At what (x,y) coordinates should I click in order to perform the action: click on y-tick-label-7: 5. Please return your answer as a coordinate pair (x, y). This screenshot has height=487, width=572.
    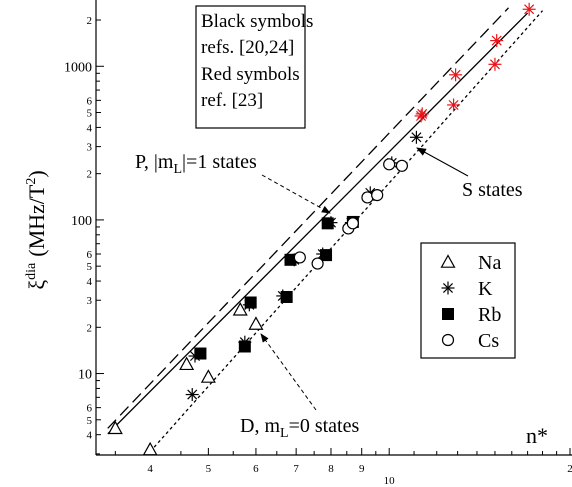
    Looking at the image, I should click on (90, 267).